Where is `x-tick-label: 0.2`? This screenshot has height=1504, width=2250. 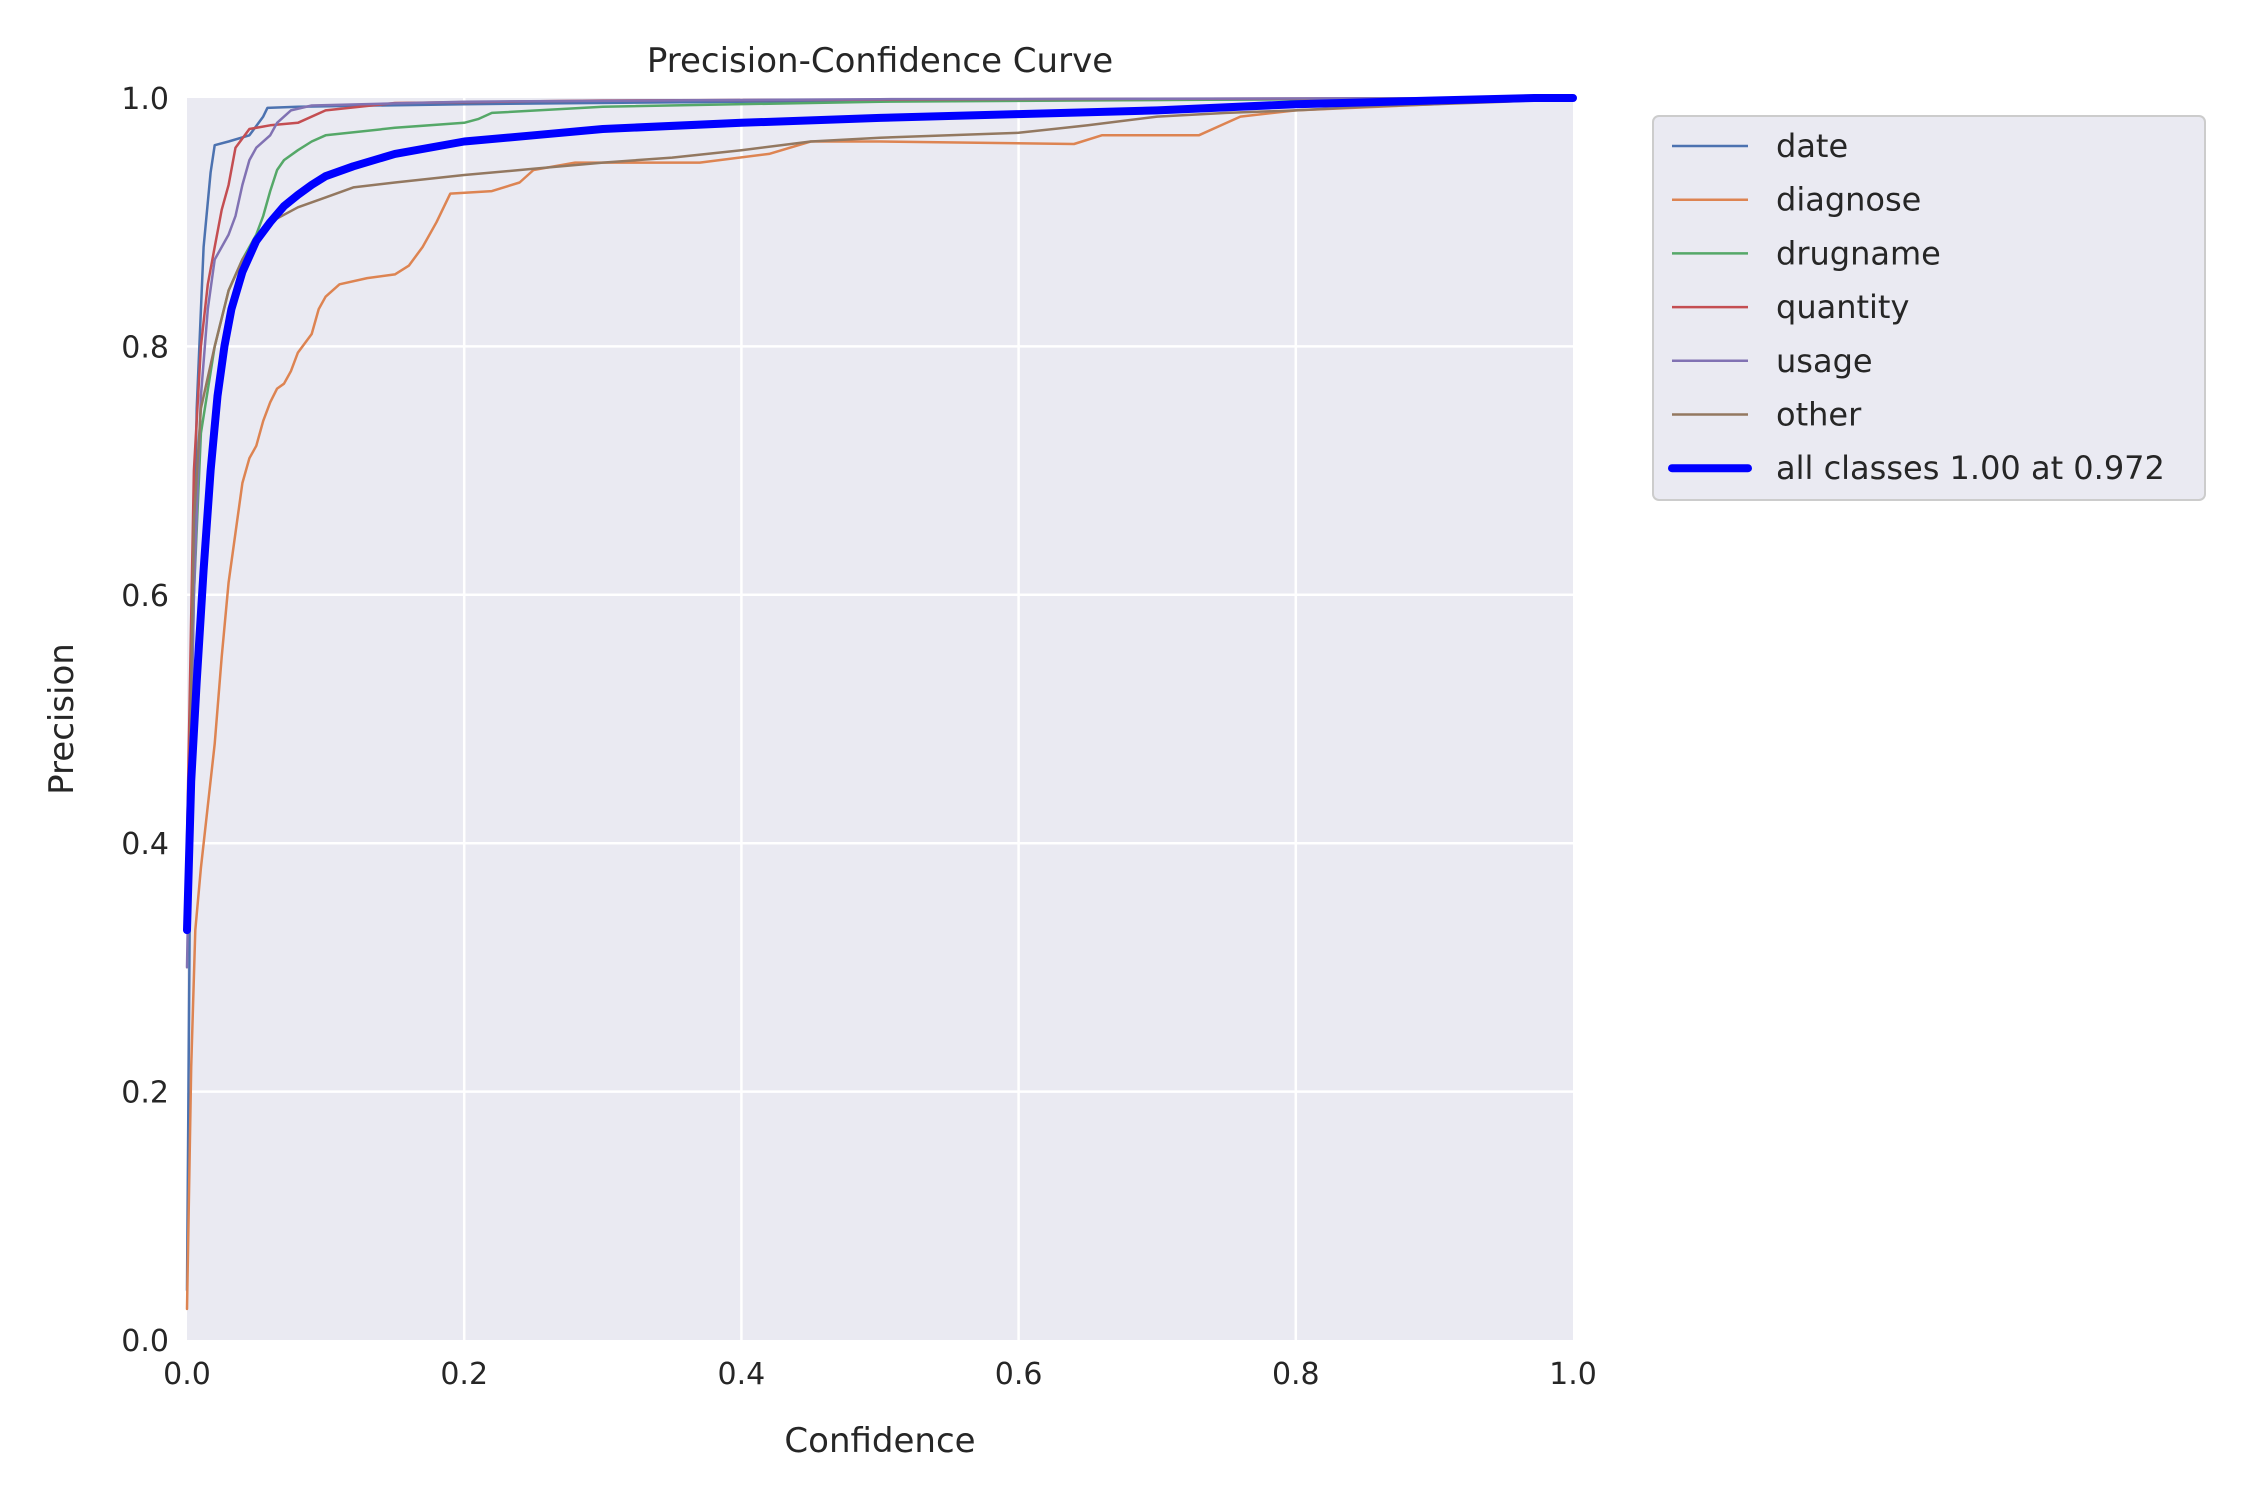 x-tick-label: 0.2 is located at coordinates (464, 1374).